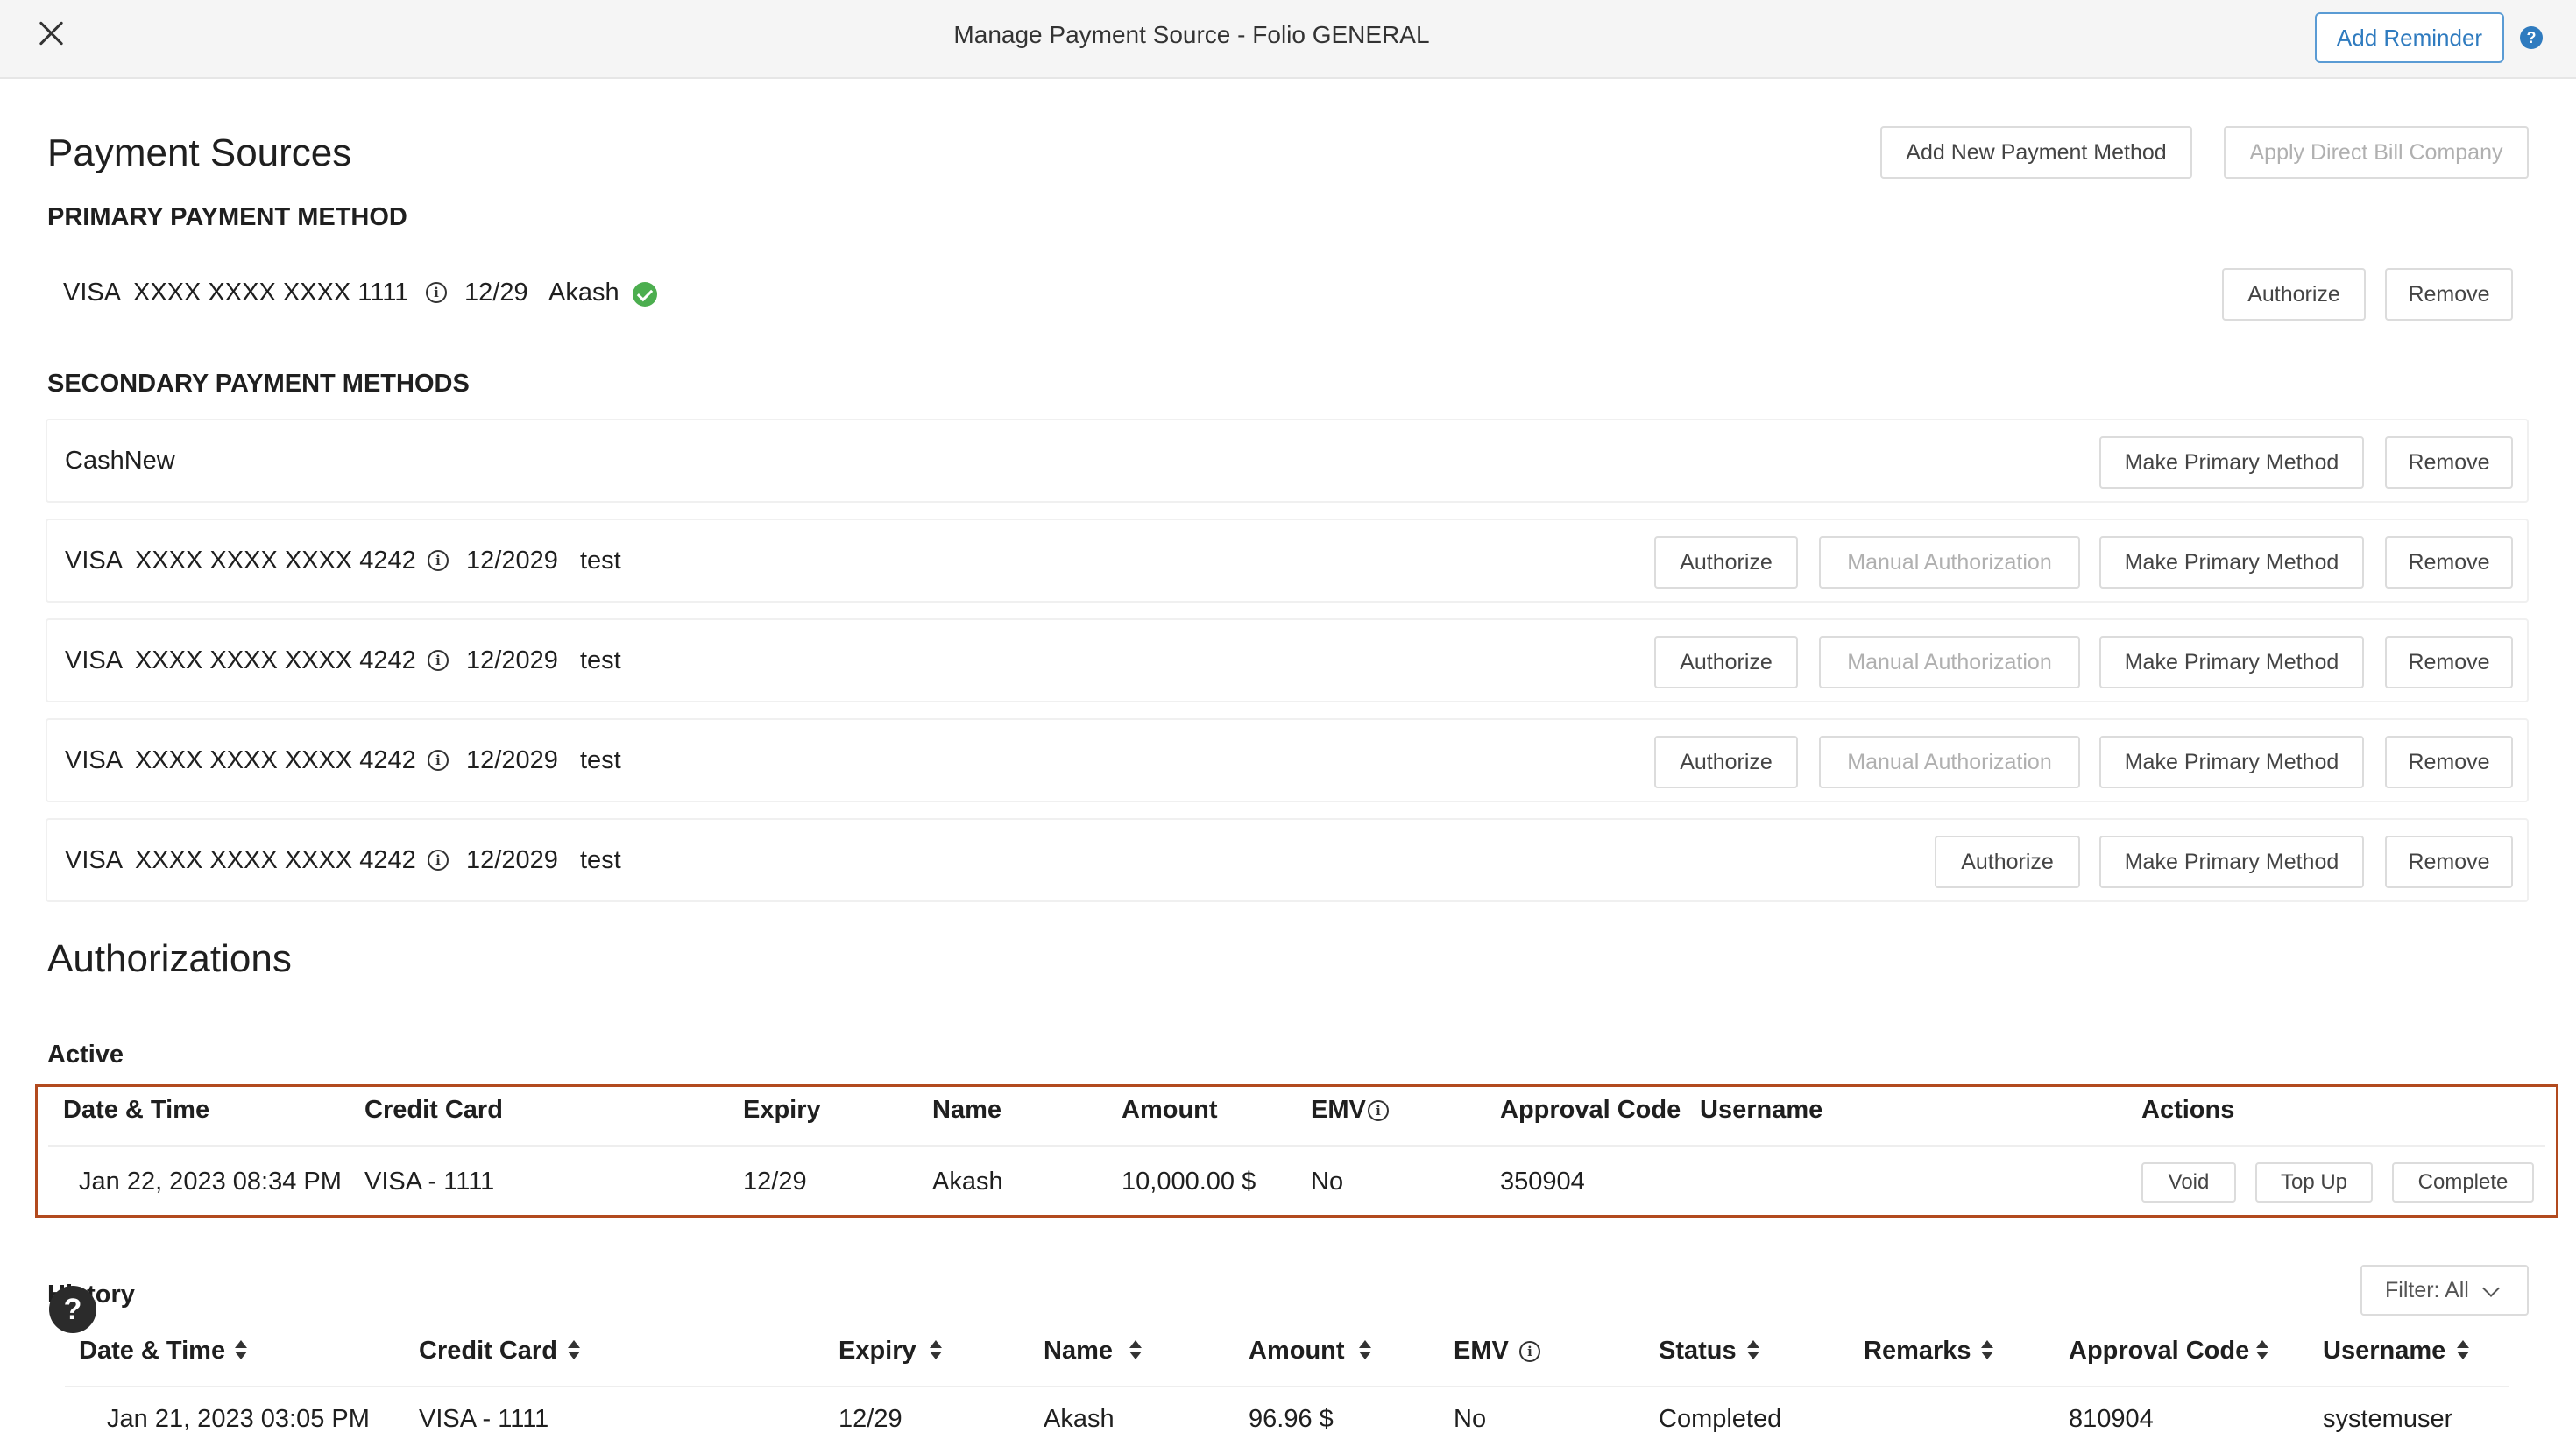  What do you see at coordinates (2388, 1419) in the screenshot?
I see `history-username: systemuser` at bounding box center [2388, 1419].